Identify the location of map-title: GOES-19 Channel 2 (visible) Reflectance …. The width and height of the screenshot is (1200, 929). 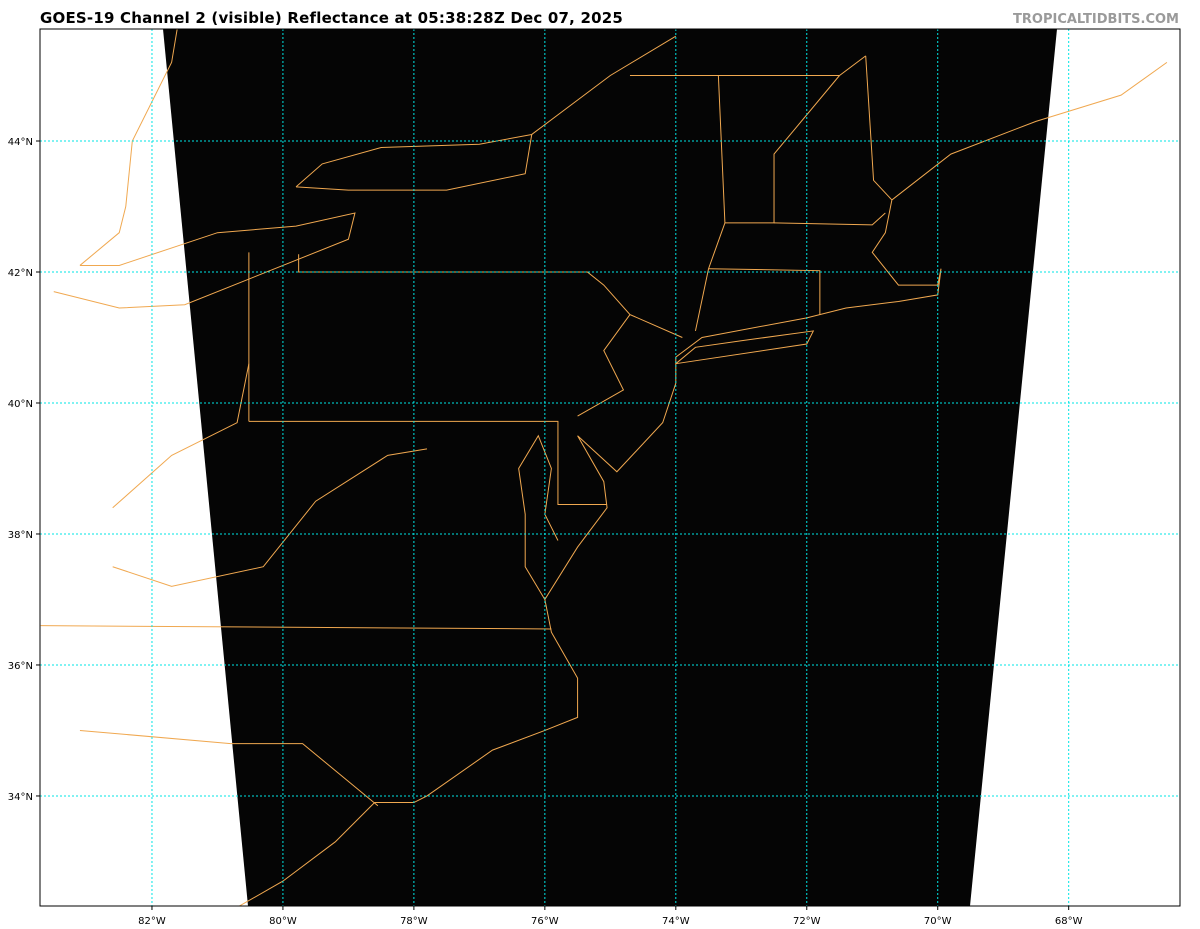
(331, 18).